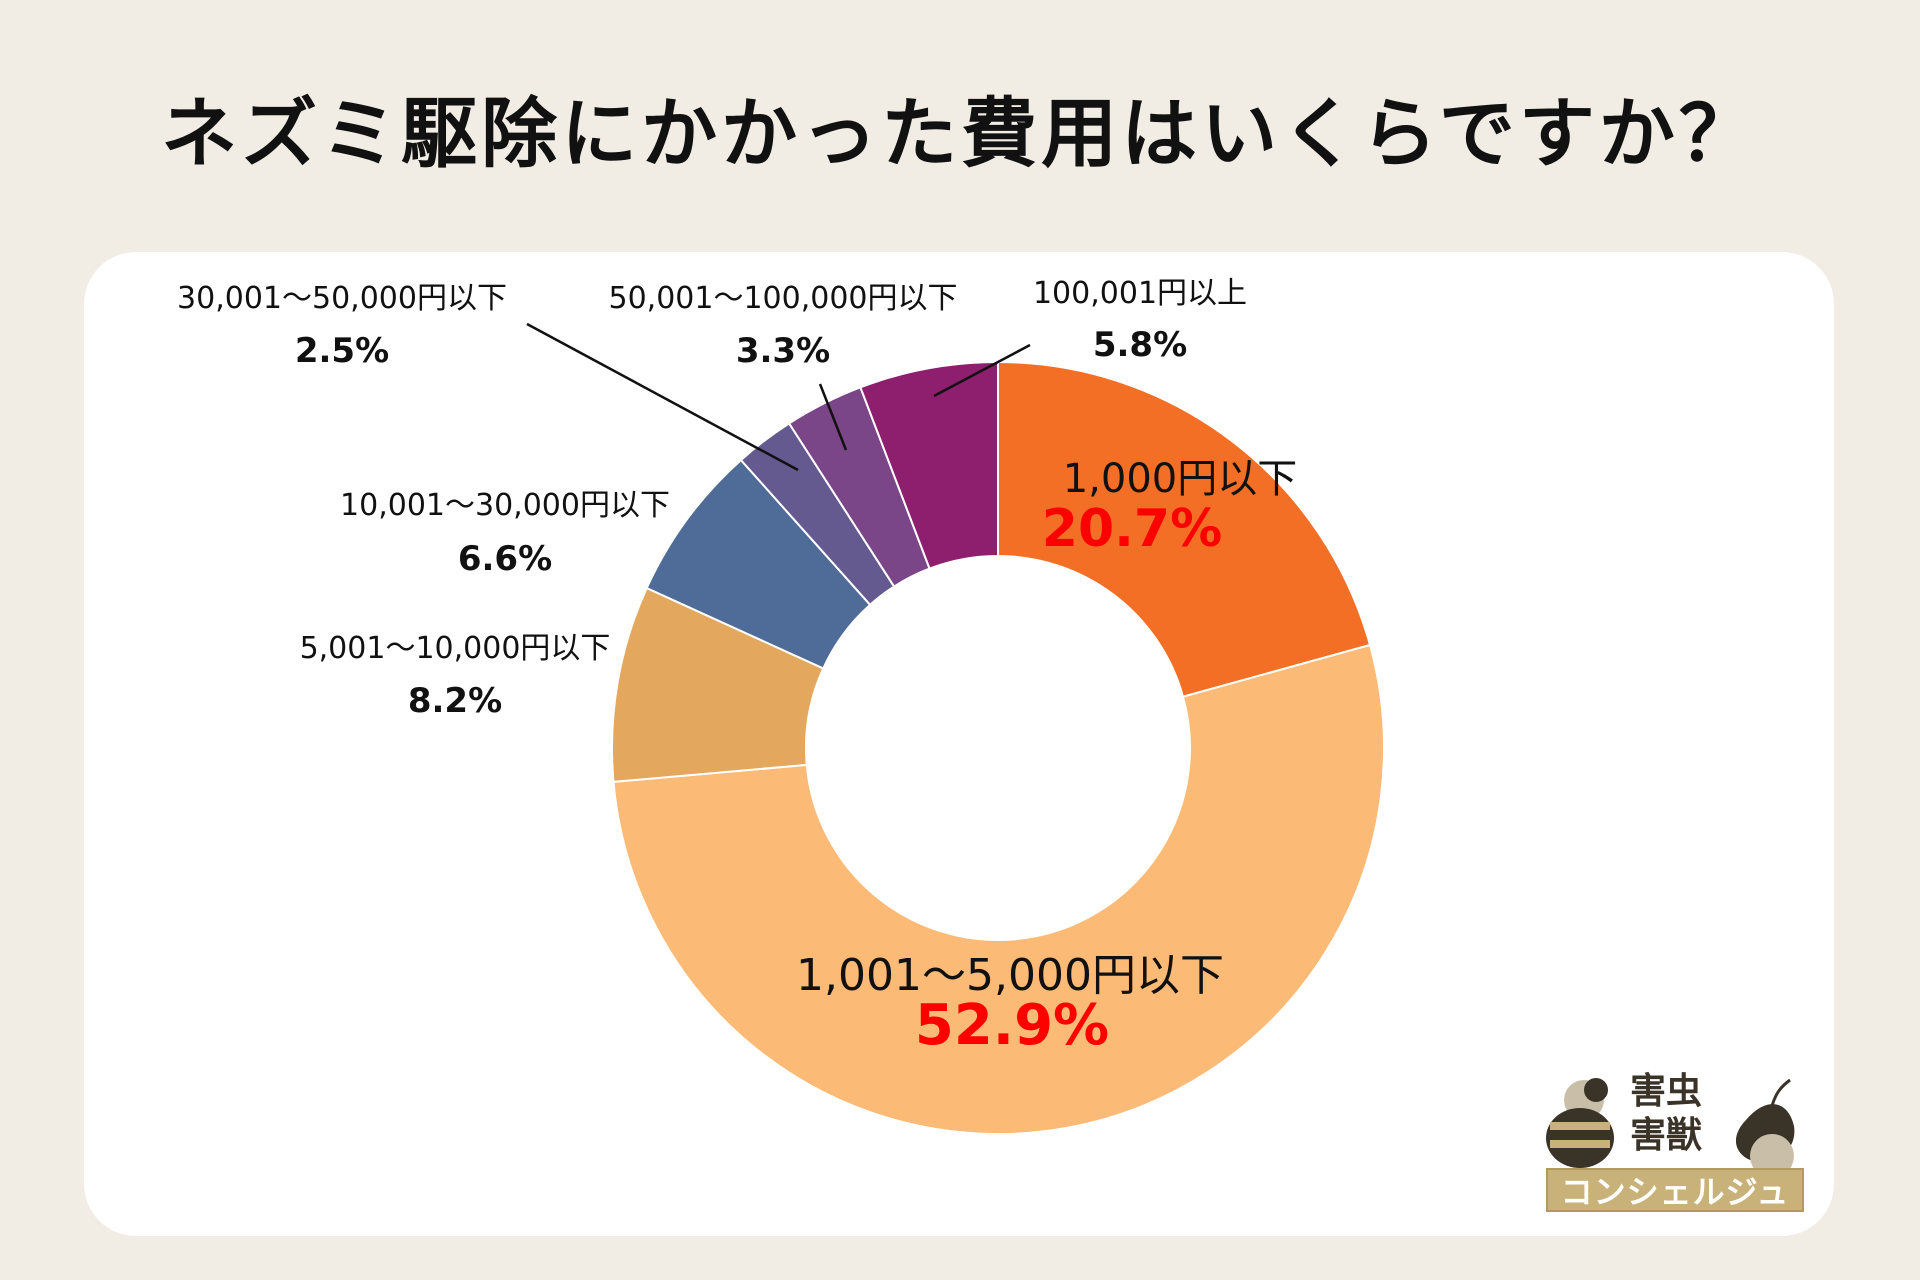  What do you see at coordinates (505, 505) in the screenshot?
I see `category-label-3: 10,001〜30,000円以下` at bounding box center [505, 505].